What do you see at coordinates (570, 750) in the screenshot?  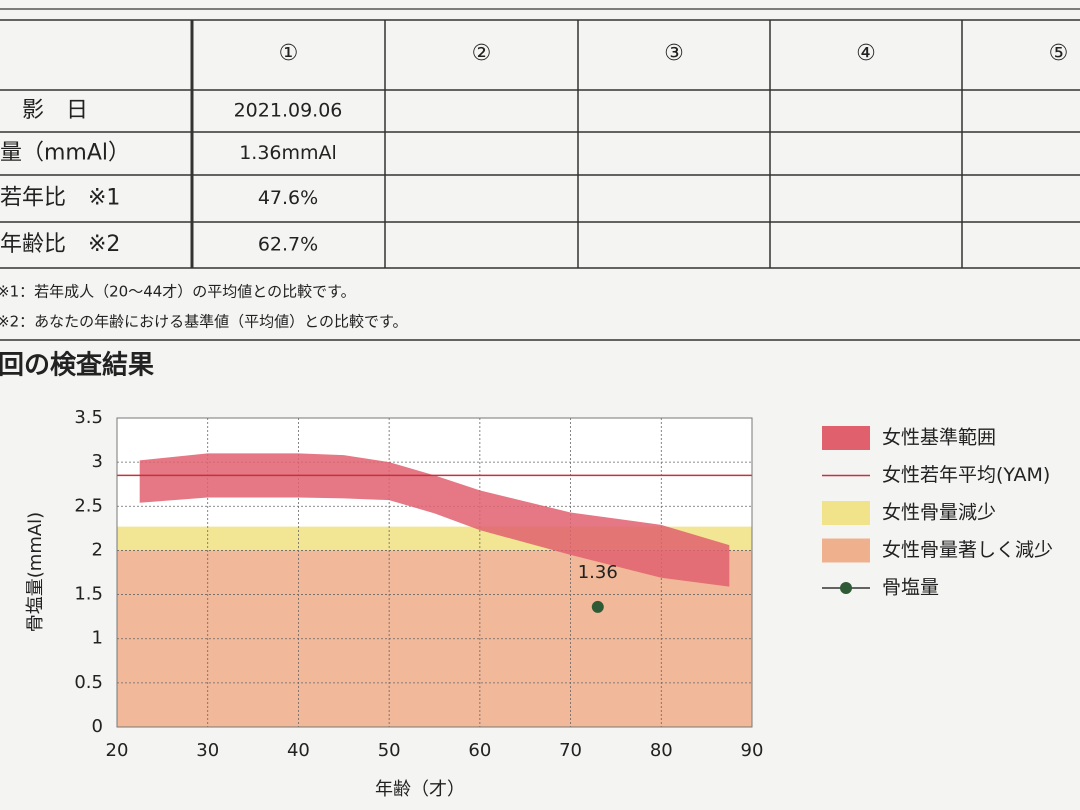 I see `x-tick-label: 70` at bounding box center [570, 750].